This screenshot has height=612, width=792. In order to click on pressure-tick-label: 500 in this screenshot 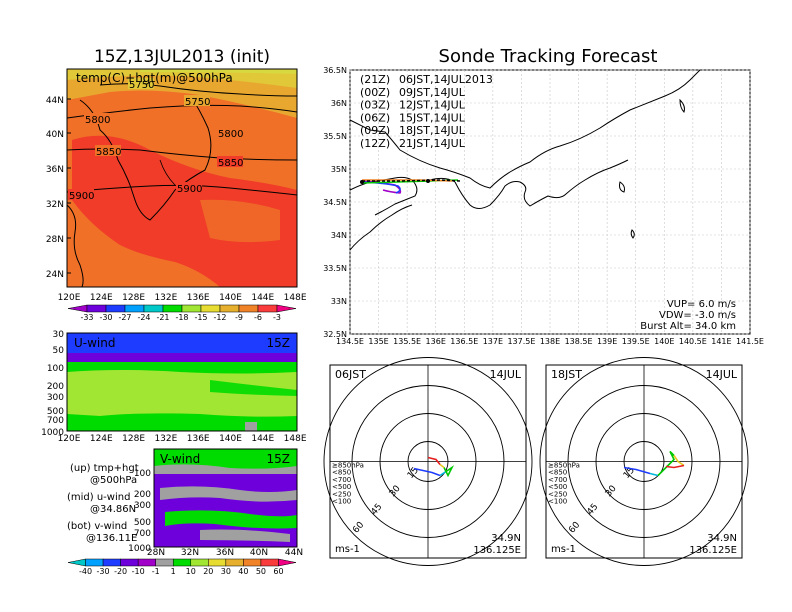, I will do `click(55, 412)`.